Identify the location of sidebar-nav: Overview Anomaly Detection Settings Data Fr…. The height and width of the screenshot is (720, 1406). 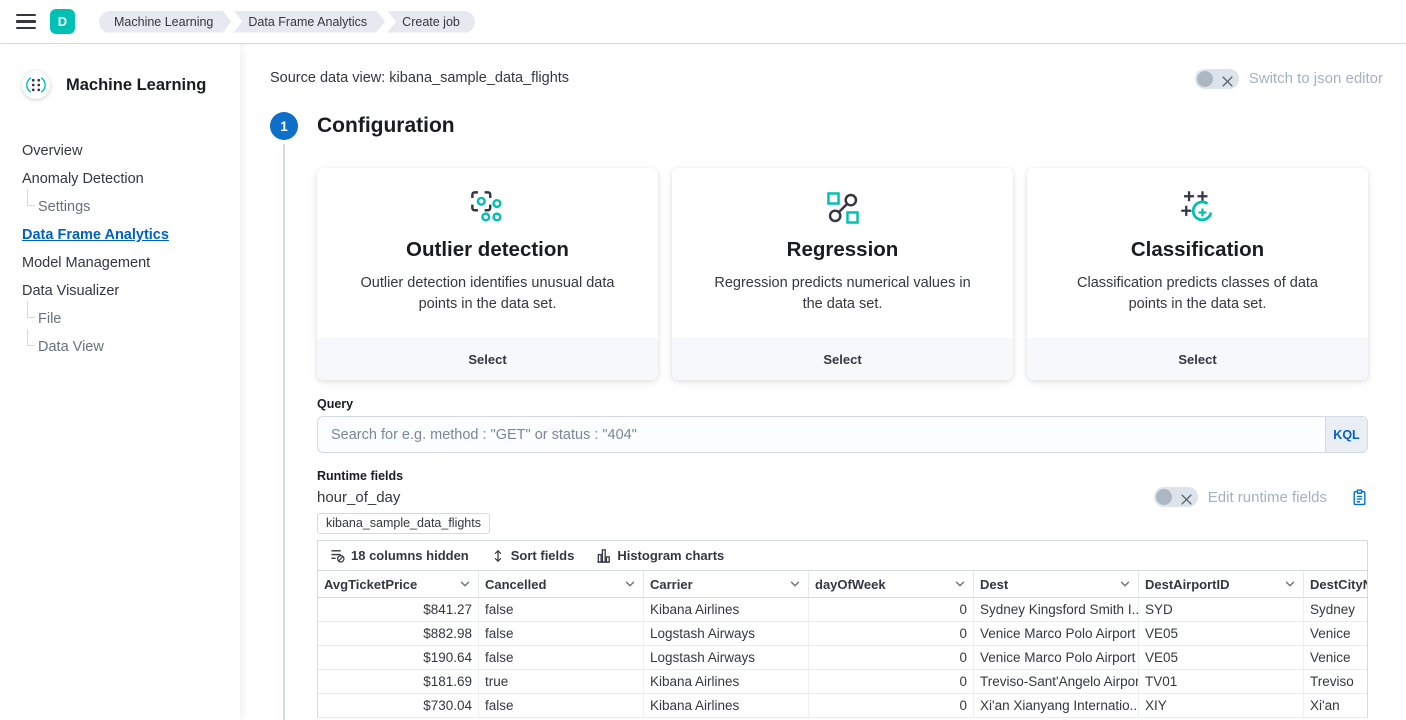
(120, 249).